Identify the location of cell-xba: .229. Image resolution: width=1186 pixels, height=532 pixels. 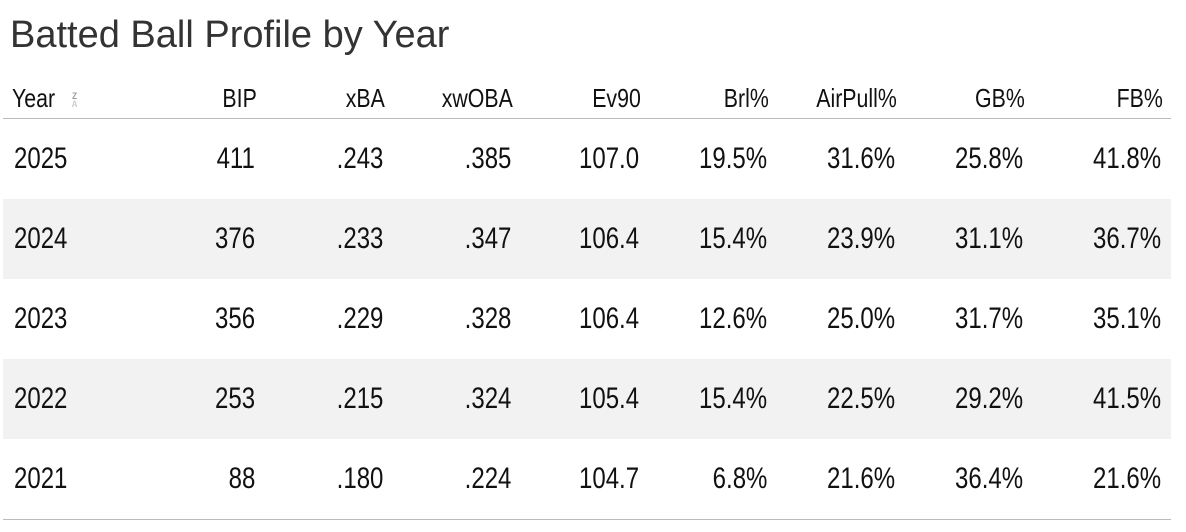
(359, 318).